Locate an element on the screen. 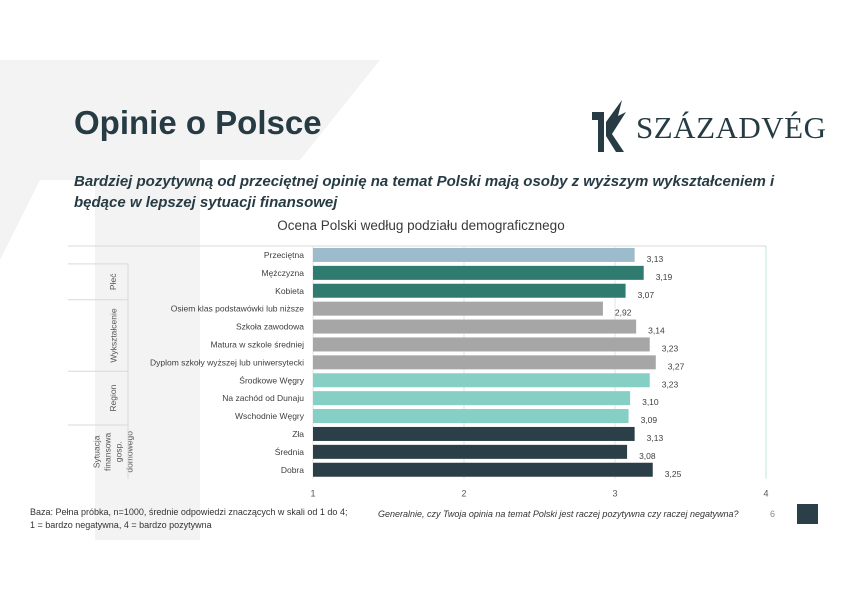 Image resolution: width=842 pixels, height=596 pixels. x-tick-label: 1 is located at coordinates (312, 494).